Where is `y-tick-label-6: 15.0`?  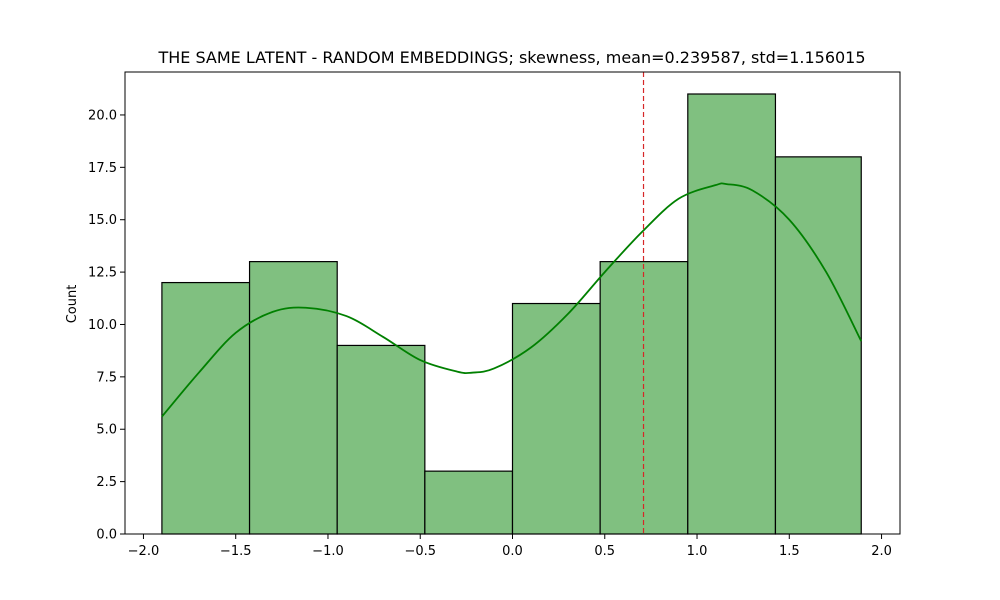 y-tick-label-6: 15.0 is located at coordinates (102, 220).